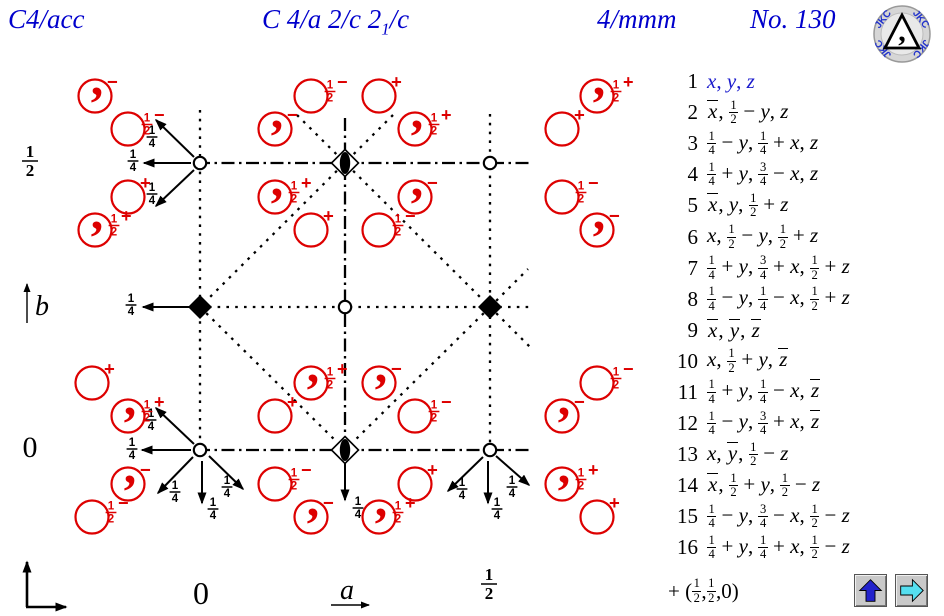 Image resolution: width=944 pixels, height=616 pixels. Describe the element at coordinates (336, 21) in the screenshot. I see `space-group-full-symbol: C 4/a 2/c 21/c` at that location.